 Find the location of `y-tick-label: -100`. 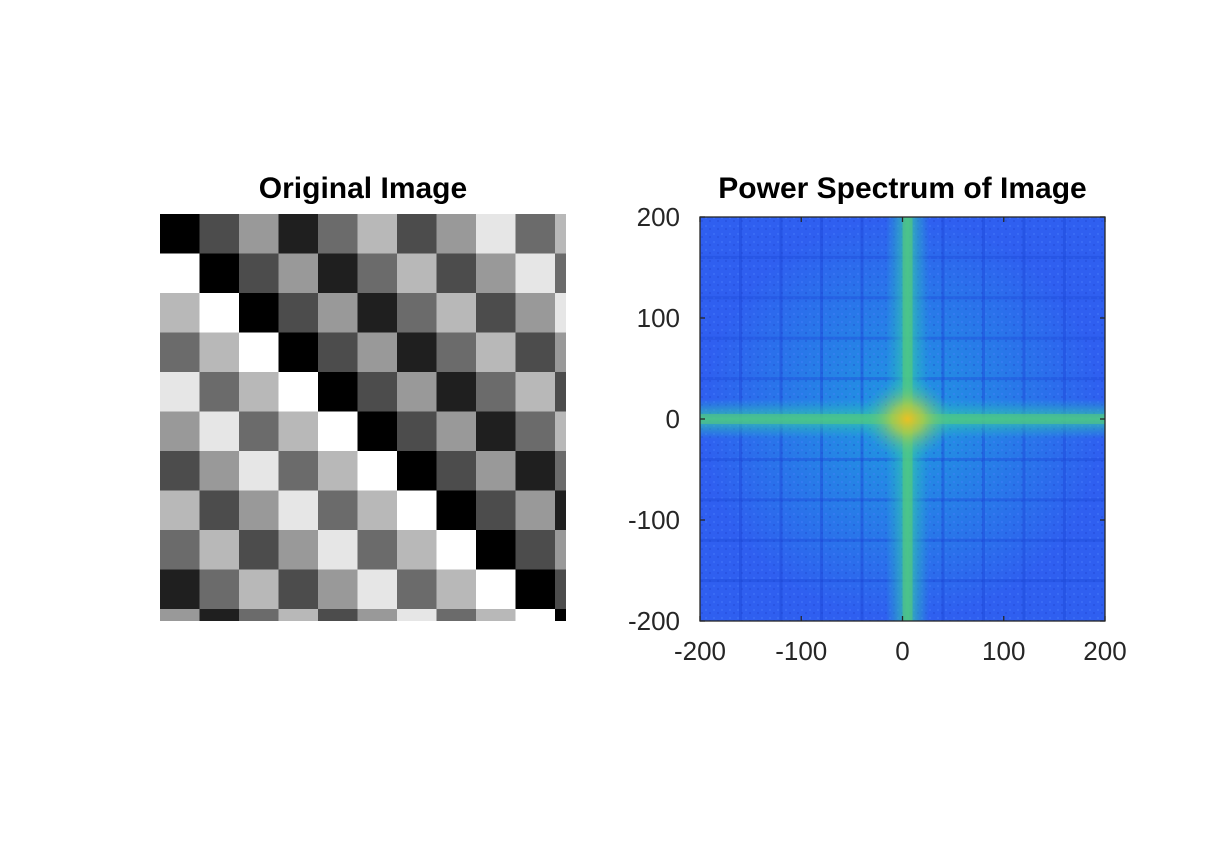

y-tick-label: -100 is located at coordinates (654, 520).